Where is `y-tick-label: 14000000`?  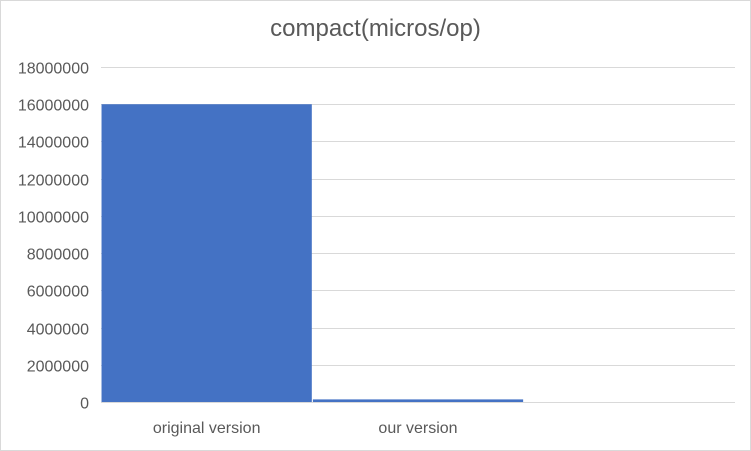 y-tick-label: 14000000 is located at coordinates (53, 143).